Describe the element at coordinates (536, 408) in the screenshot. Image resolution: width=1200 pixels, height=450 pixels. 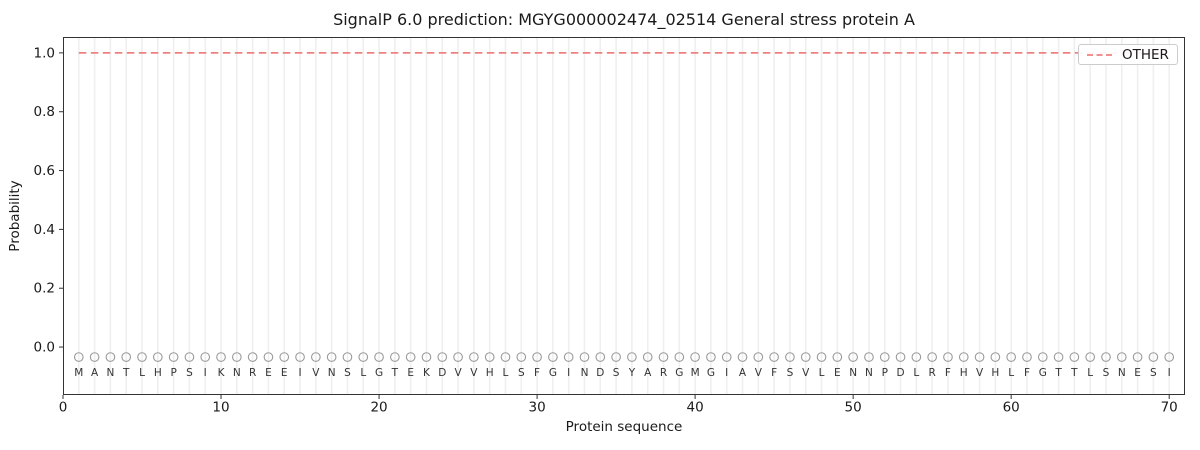
I see `x-tick-label: 30` at that location.